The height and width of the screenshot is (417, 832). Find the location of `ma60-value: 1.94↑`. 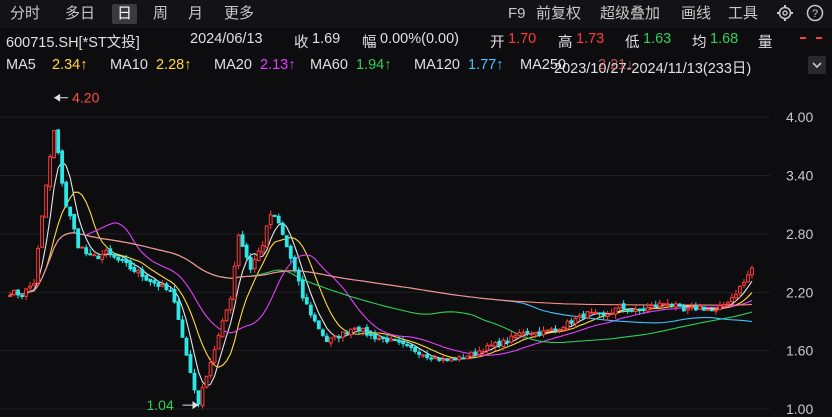

ma60-value: 1.94↑ is located at coordinates (374, 65).